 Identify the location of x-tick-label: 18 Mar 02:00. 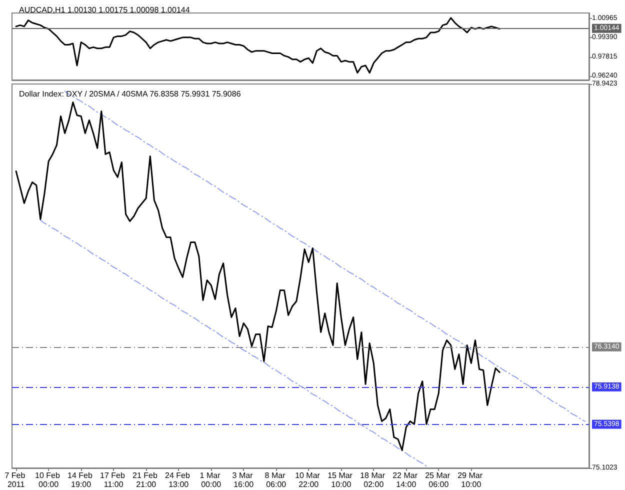
(374, 480).